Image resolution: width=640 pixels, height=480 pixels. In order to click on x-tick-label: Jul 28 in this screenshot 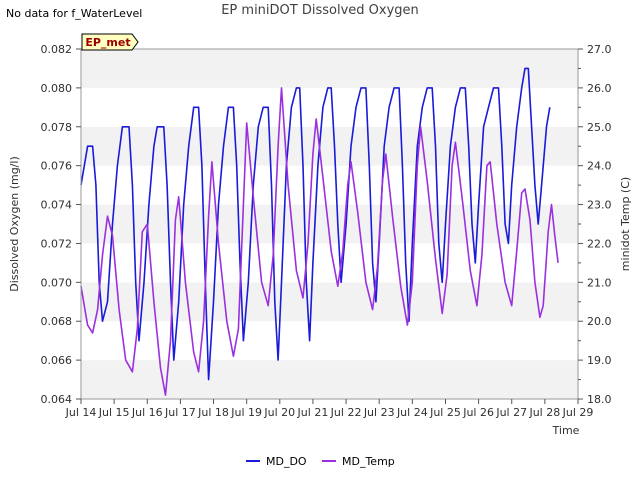, I will do `click(544, 412)`.